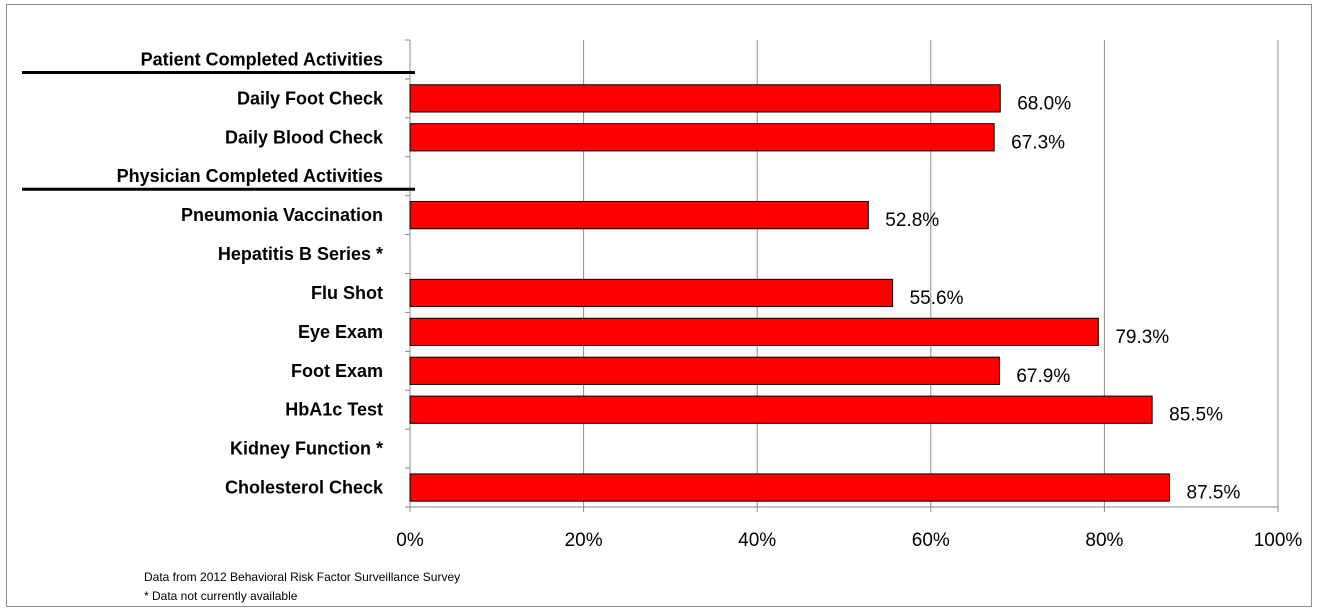 The image size is (1321, 612). I want to click on x-tick-label: 0%, so click(410, 540).